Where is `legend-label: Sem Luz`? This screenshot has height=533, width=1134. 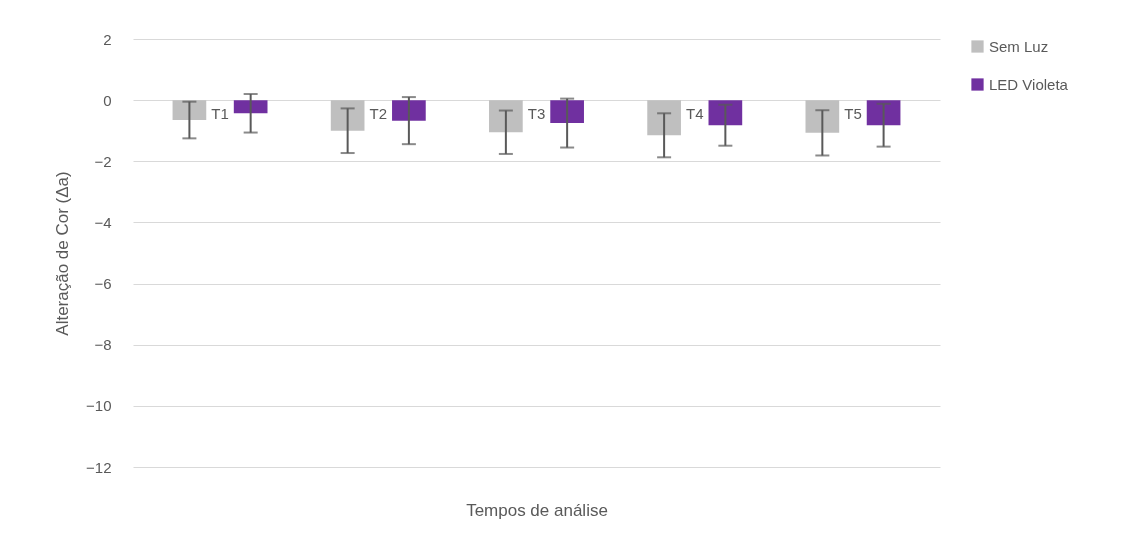 legend-label: Sem Luz is located at coordinates (1019, 46).